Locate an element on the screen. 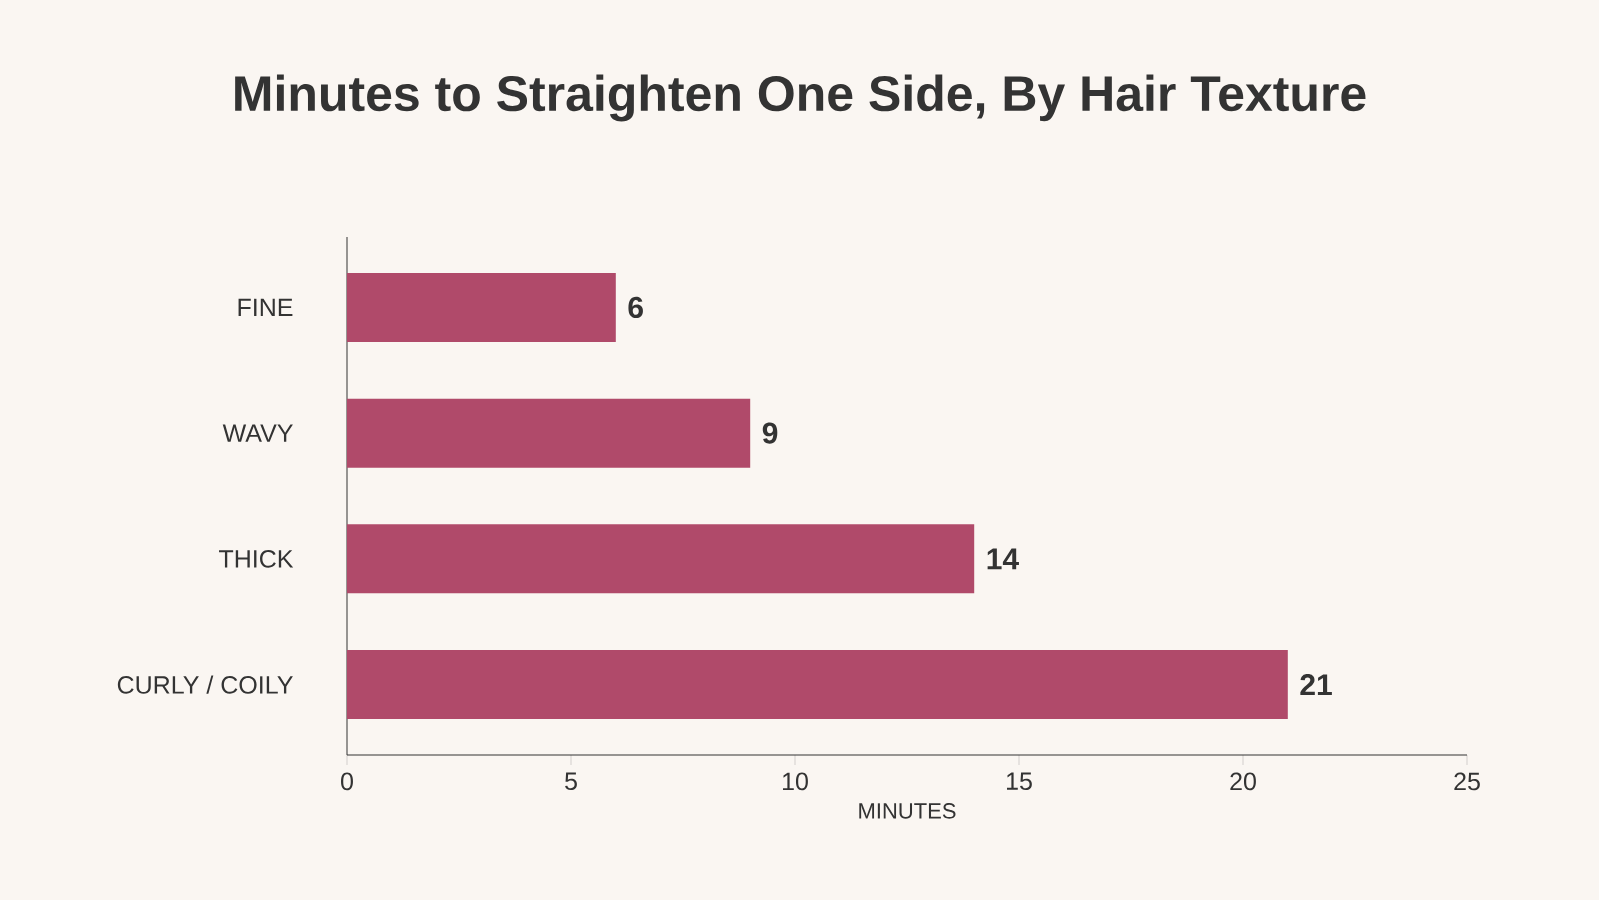 The height and width of the screenshot is (900, 1599). x-tick-label: 15 is located at coordinates (1019, 781).